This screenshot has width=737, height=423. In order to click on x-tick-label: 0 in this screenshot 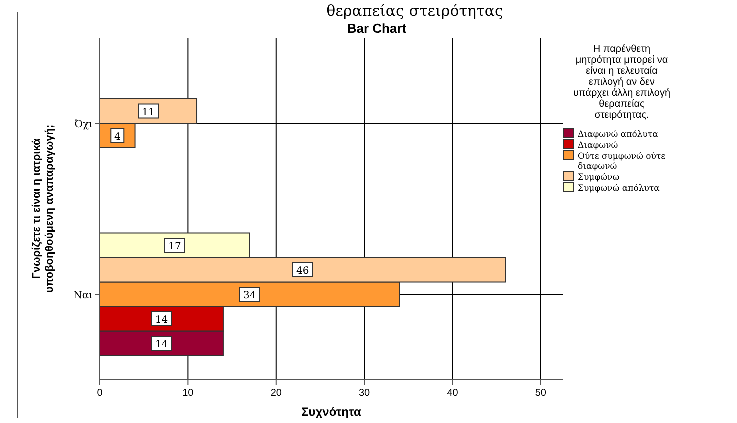, I will do `click(100, 393)`.